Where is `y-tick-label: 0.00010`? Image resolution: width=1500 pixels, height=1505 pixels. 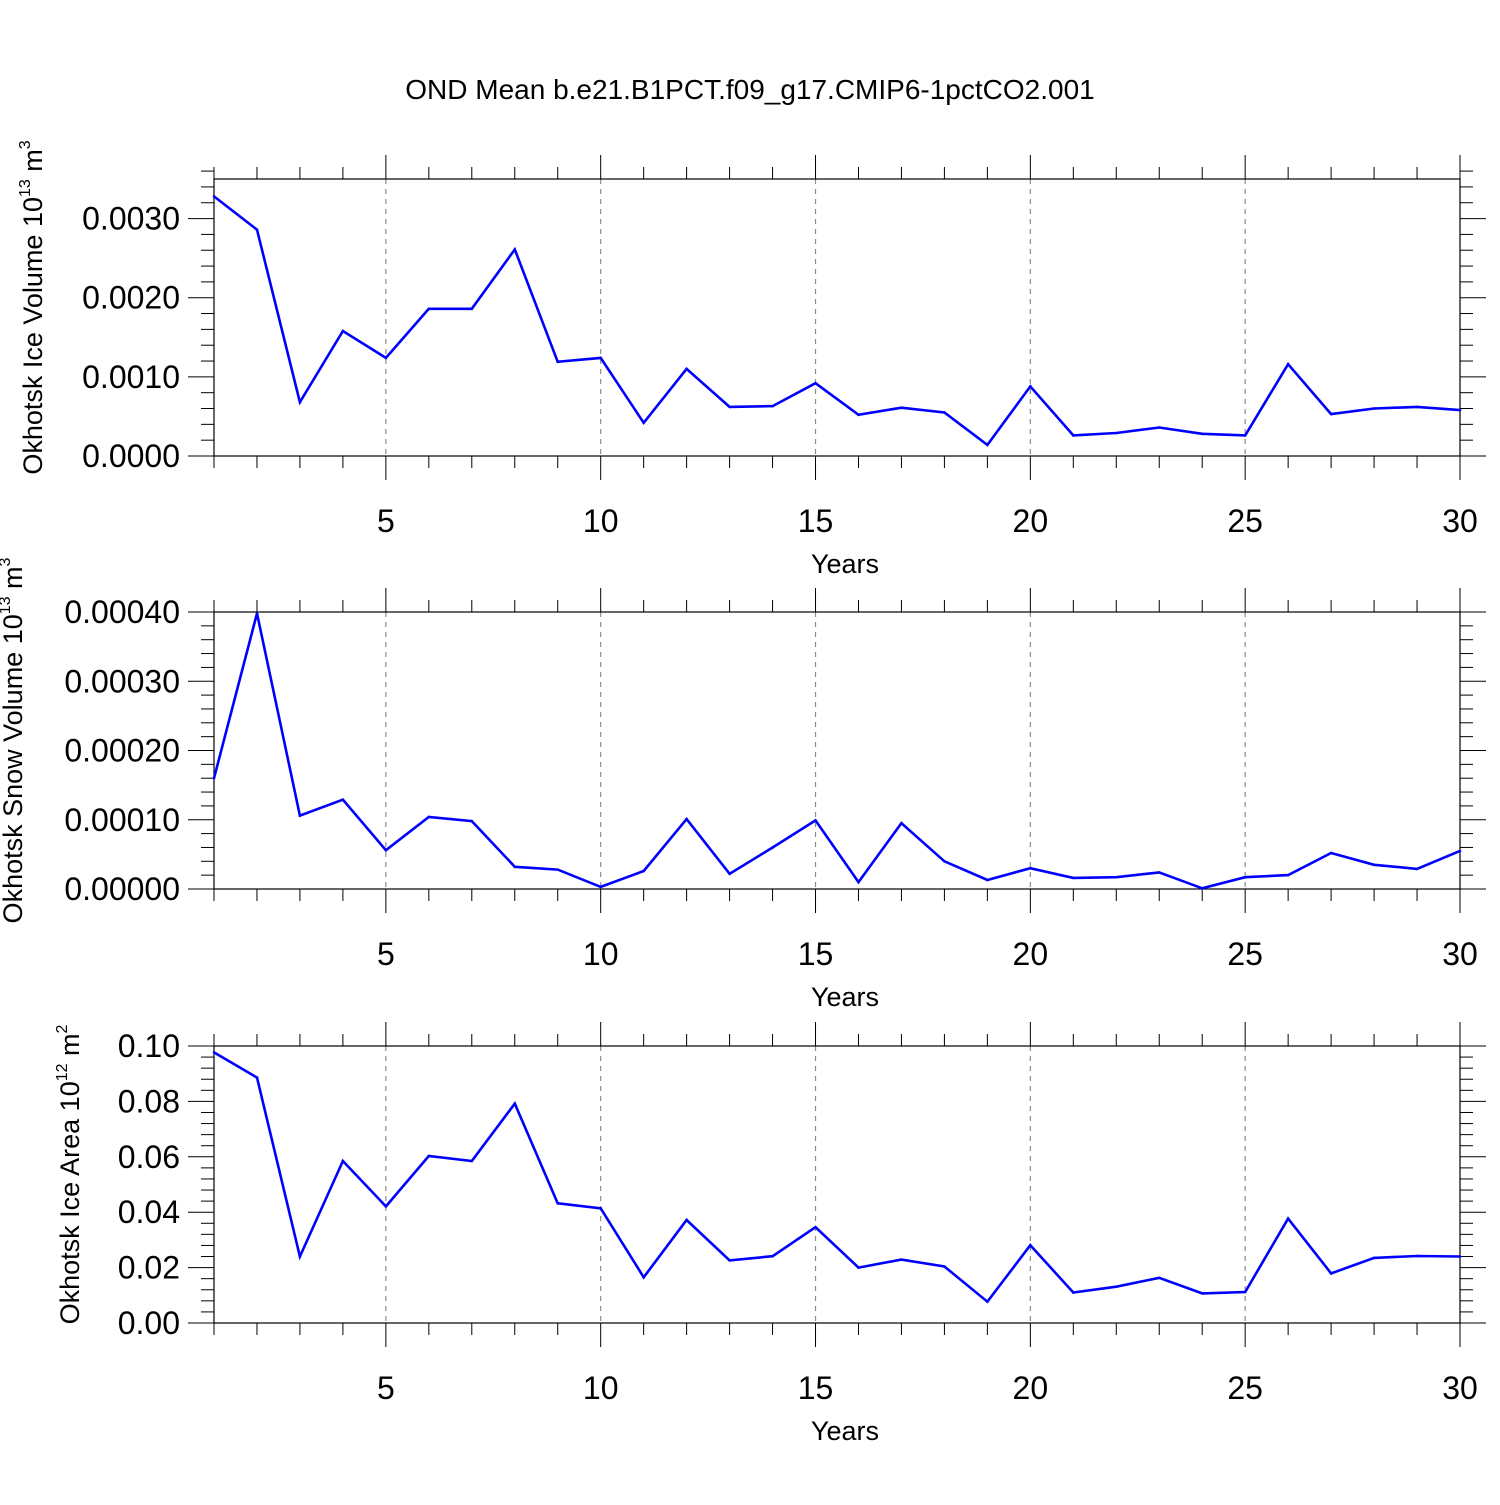
y-tick-label: 0.00010 is located at coordinates (122, 820).